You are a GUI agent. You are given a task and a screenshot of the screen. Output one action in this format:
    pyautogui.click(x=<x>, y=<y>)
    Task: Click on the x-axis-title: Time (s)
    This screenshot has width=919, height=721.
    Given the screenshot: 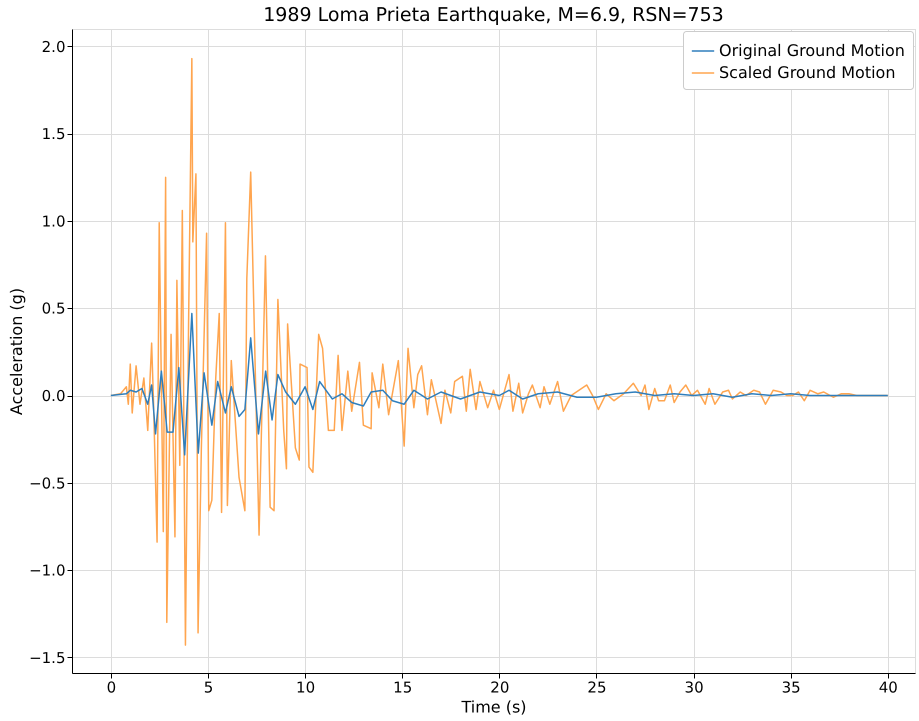 What is the action you would take?
    pyautogui.click(x=493, y=707)
    